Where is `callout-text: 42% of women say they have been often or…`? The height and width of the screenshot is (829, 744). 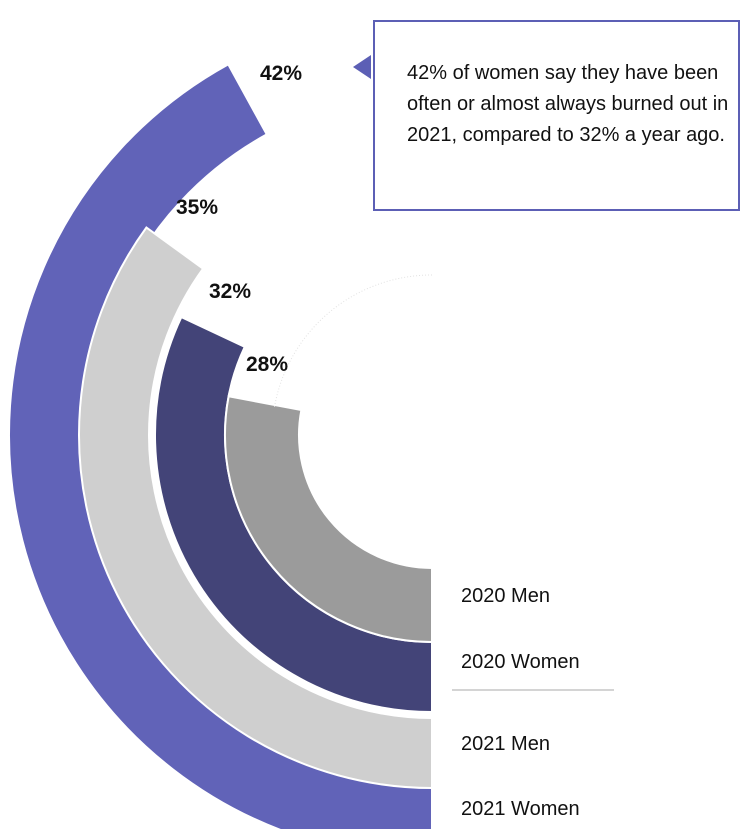 callout-text: 42% of women say they have been often or… is located at coordinates (568, 104).